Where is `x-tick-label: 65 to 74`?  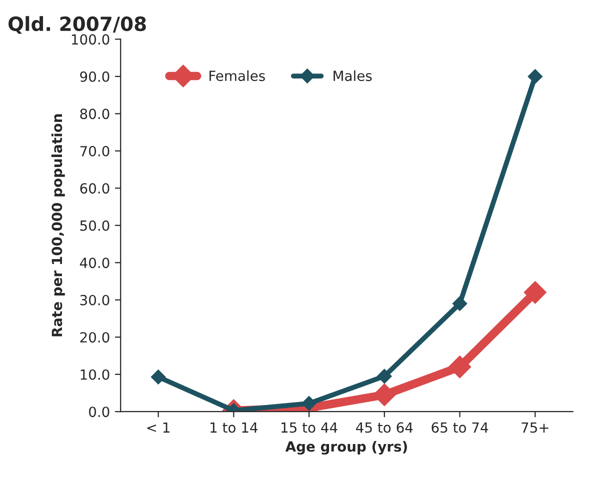 x-tick-label: 65 to 74 is located at coordinates (460, 427).